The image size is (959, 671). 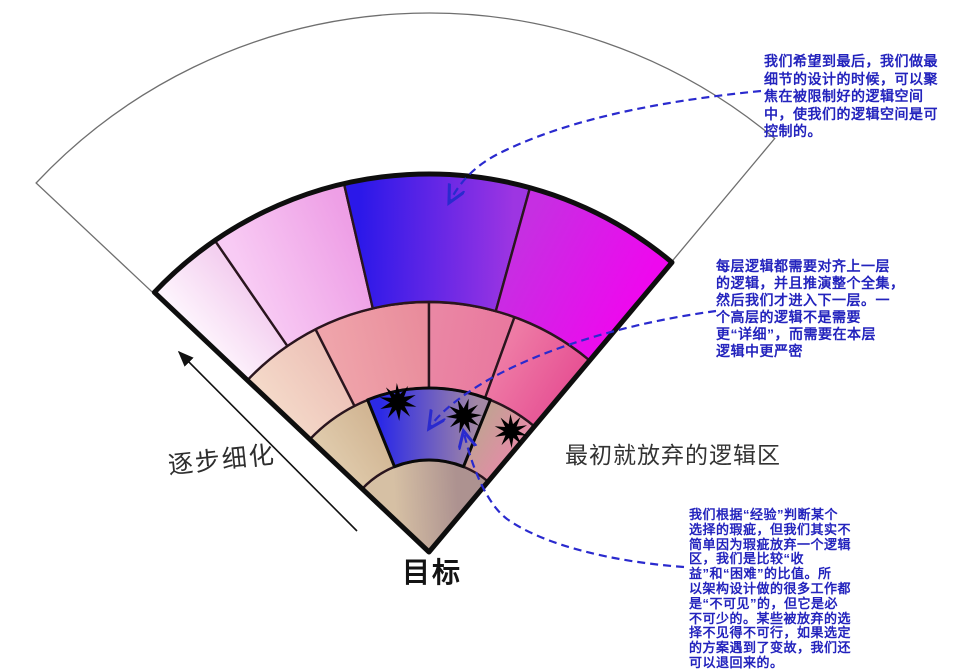 I want to click on annotation-arrow-bottom, so click(x=574, y=501).